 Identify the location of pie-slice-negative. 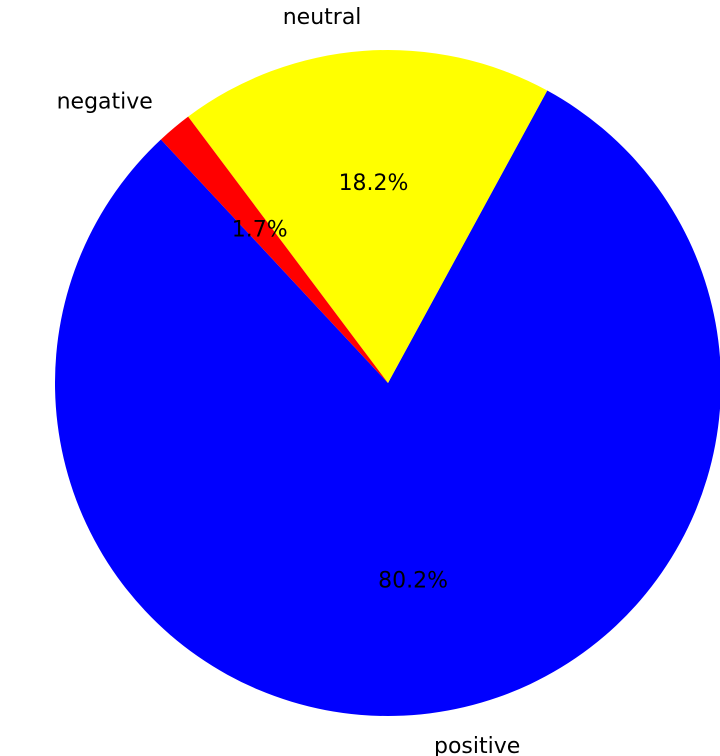
(274, 250).